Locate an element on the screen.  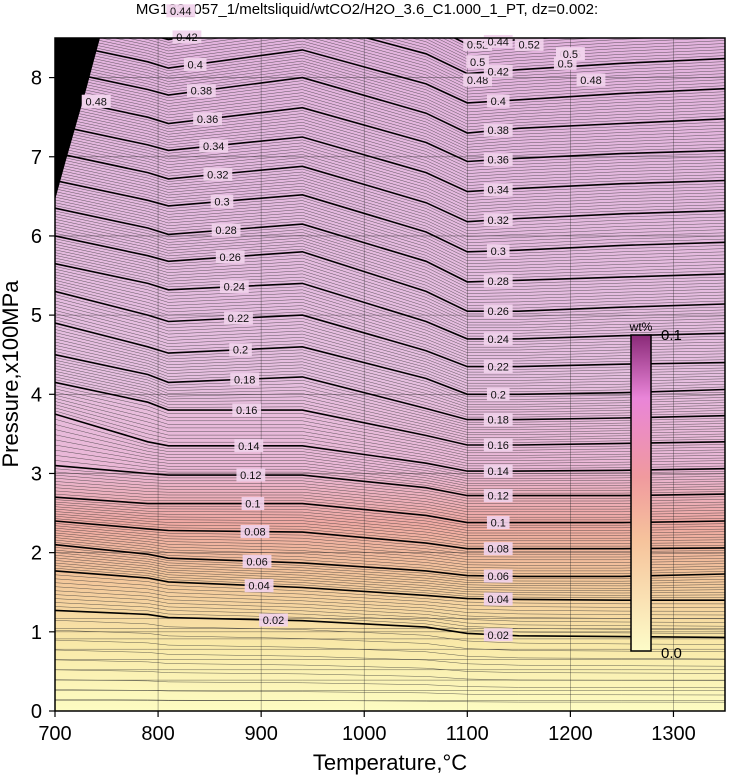
contour-line-0.34 is located at coordinates (390, 158).